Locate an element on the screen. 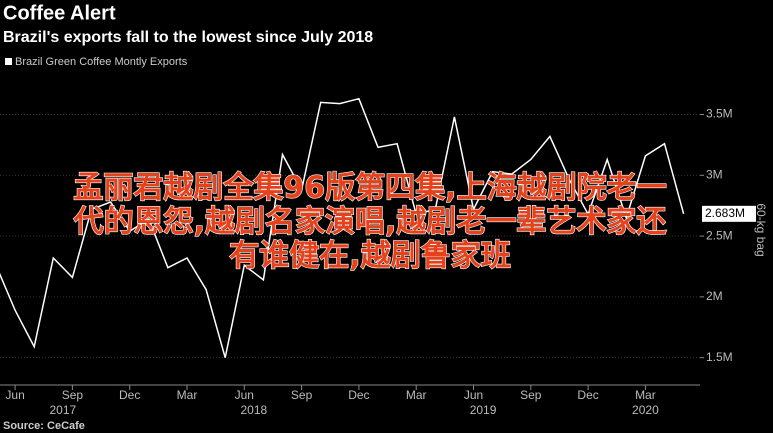  y-tick-label: 1.5M is located at coordinates (719, 357).